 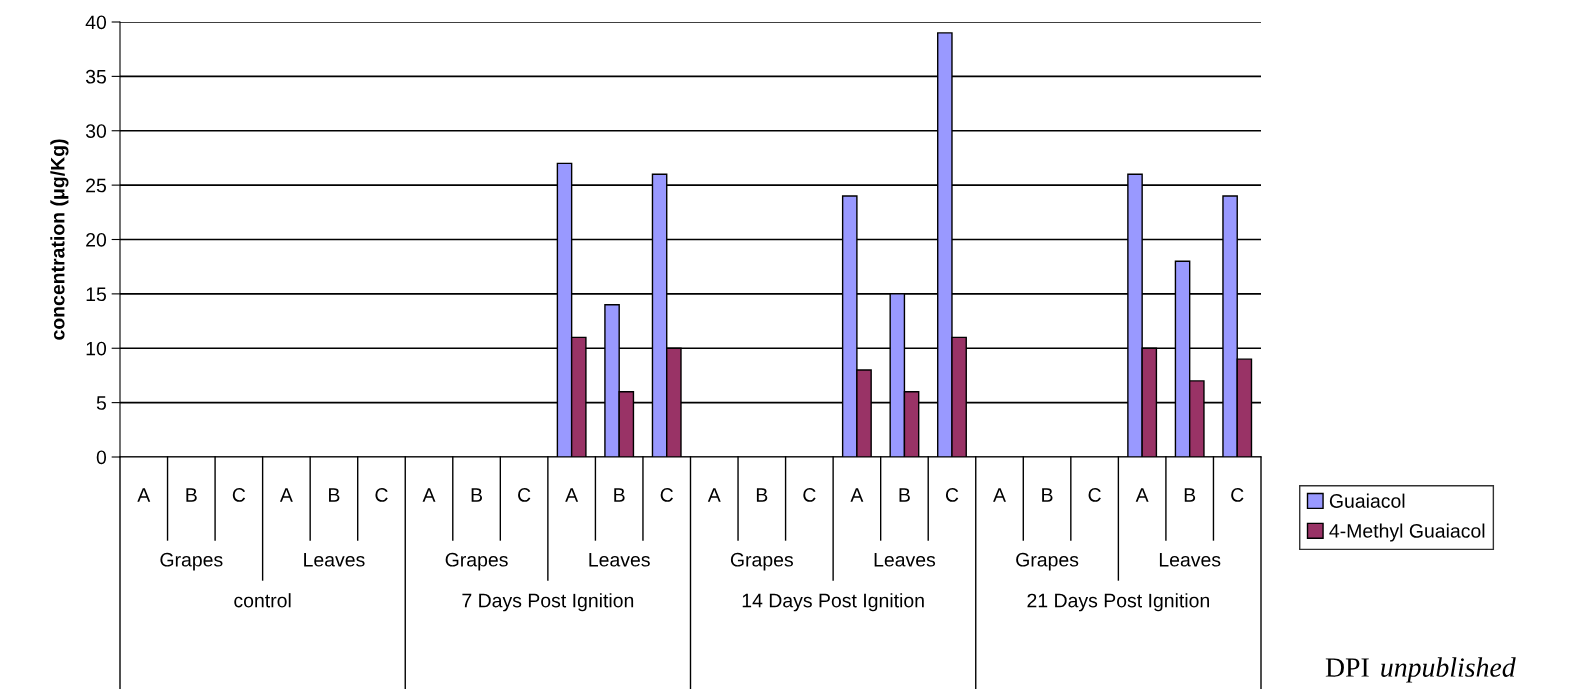 What do you see at coordinates (1448, 670) in the screenshot?
I see `text: unpublished` at bounding box center [1448, 670].